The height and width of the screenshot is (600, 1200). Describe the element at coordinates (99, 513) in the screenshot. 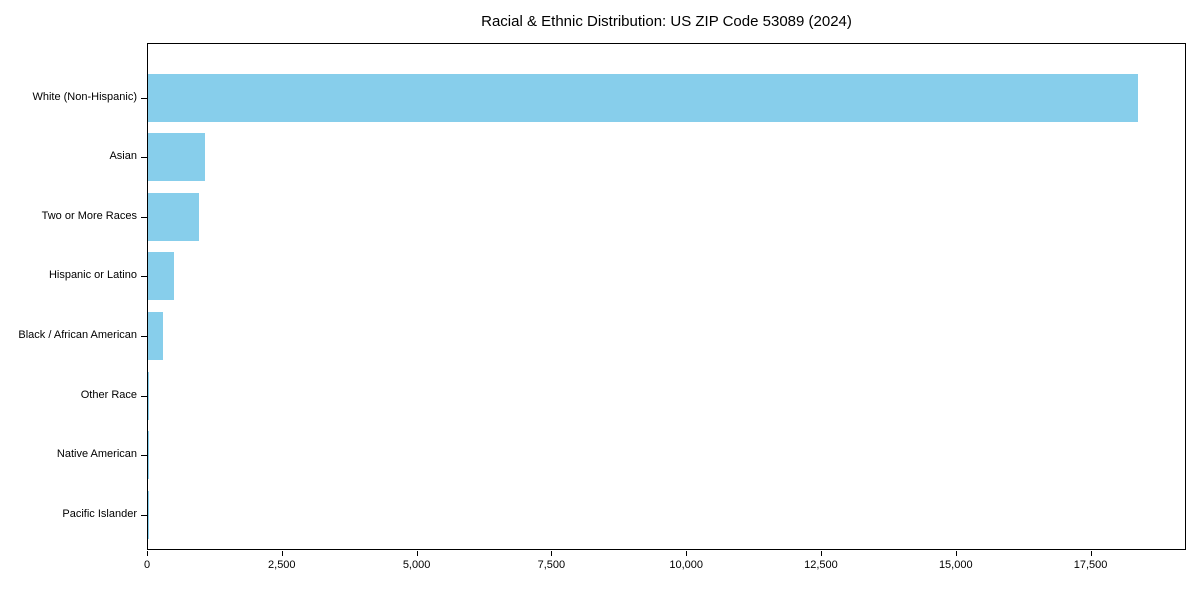

I see `y-tick-label: Pacific Islander` at that location.